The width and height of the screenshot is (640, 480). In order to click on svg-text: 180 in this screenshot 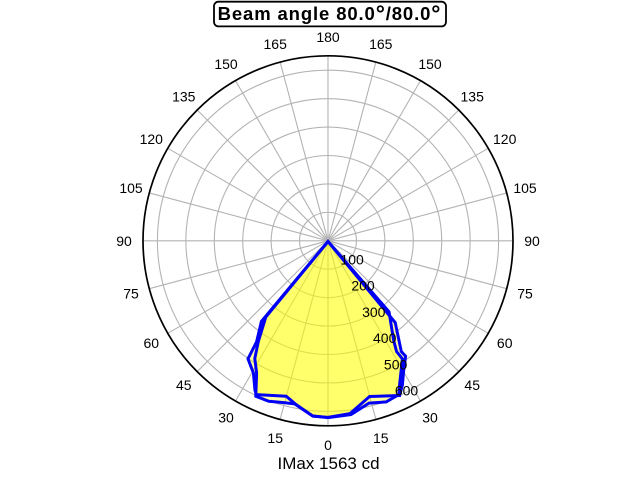, I will do `click(328, 37)`.